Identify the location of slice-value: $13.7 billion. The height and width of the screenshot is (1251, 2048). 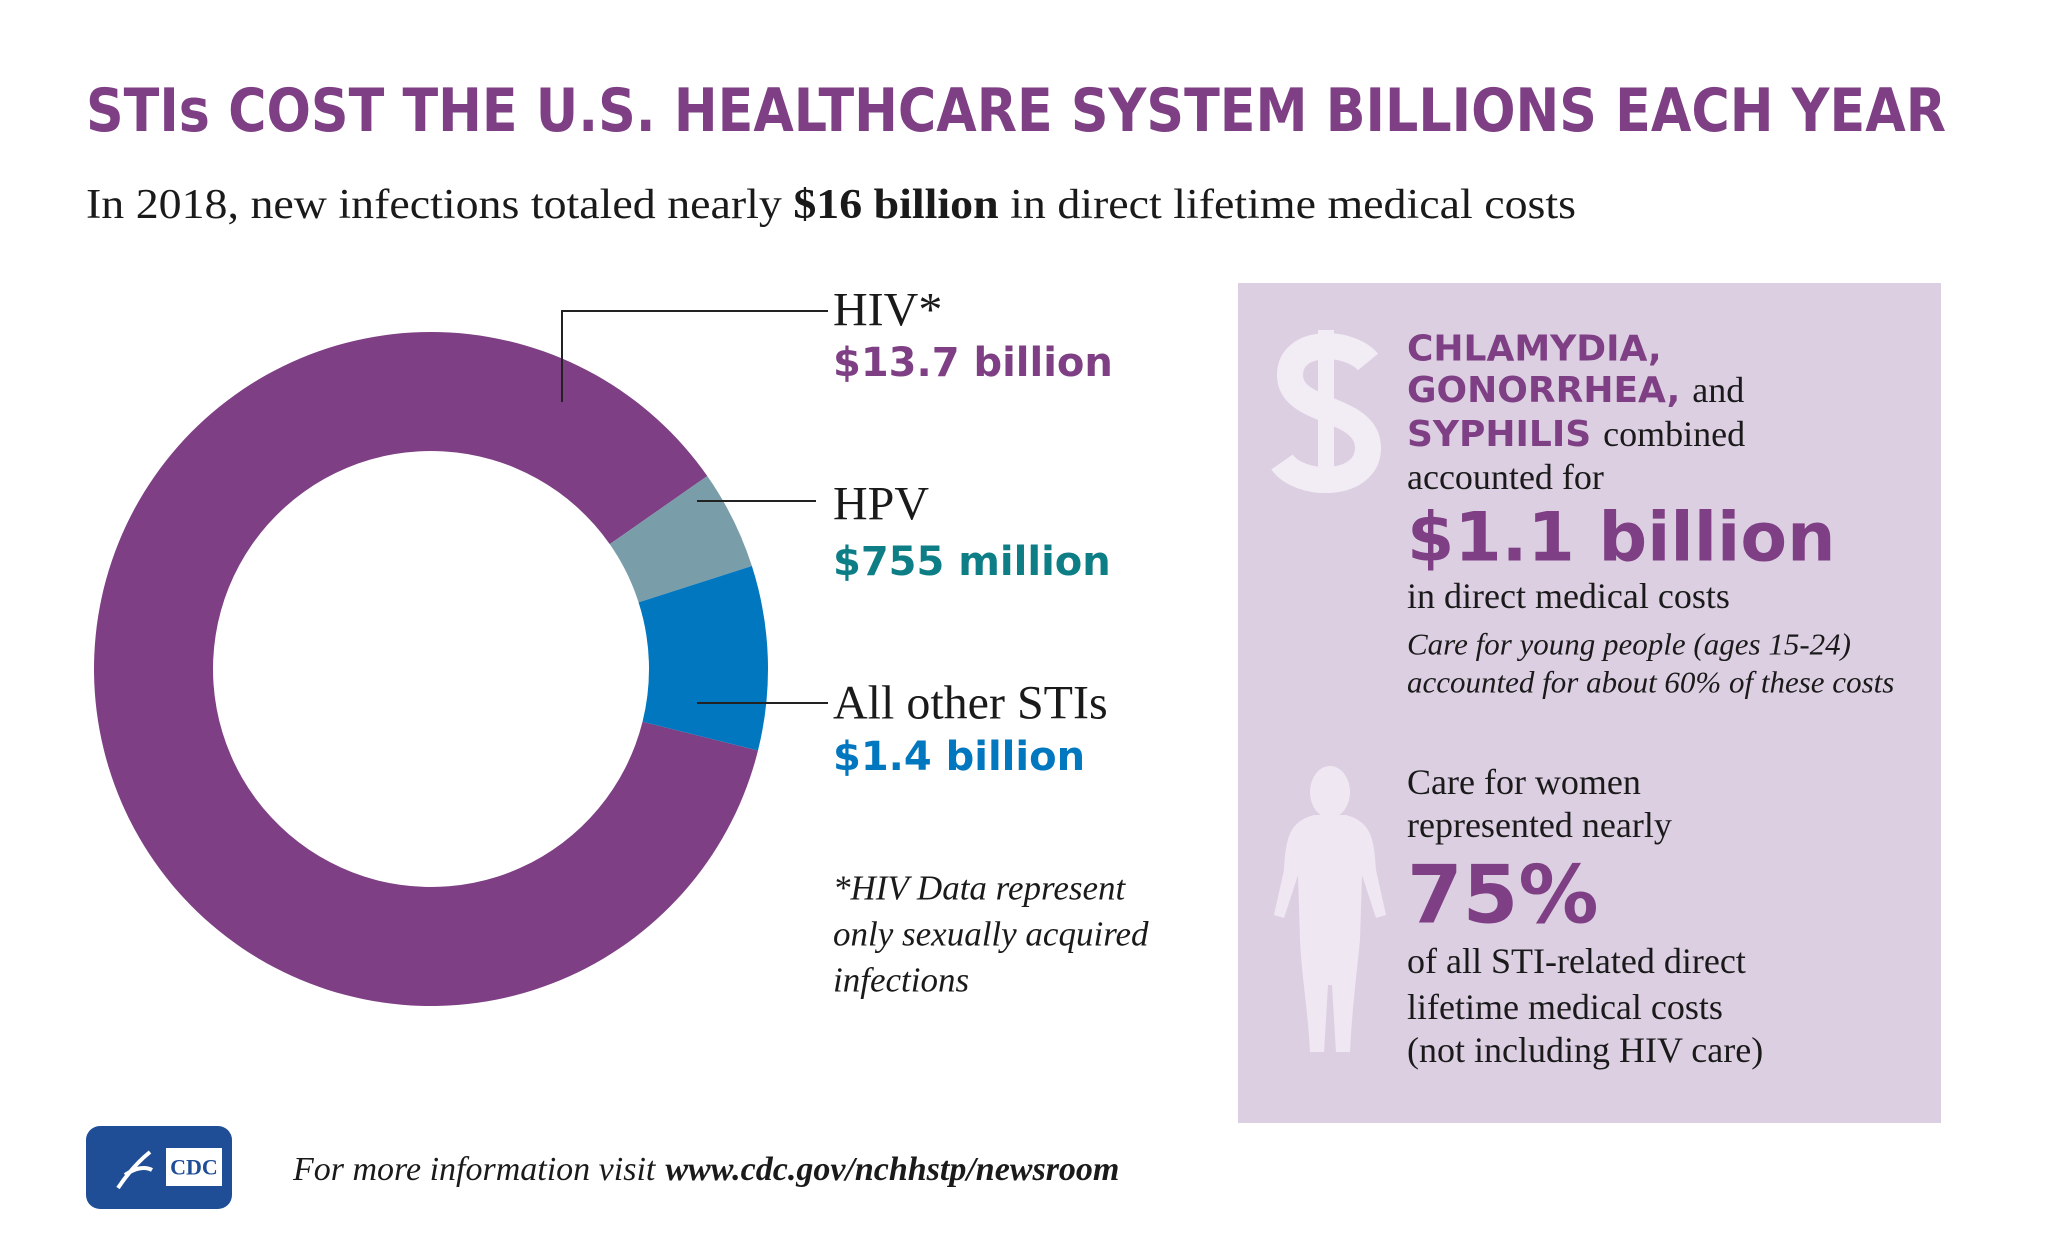
(973, 363).